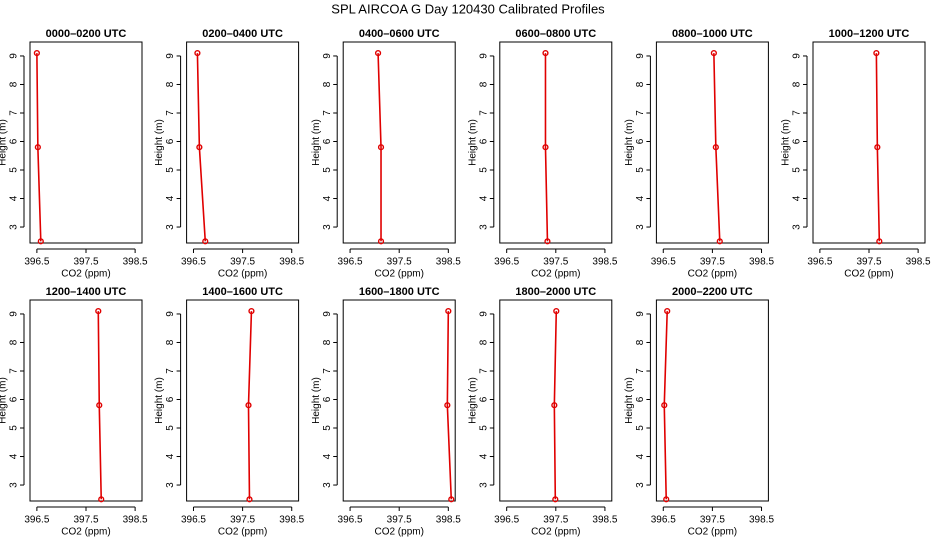  What do you see at coordinates (242, 292) in the screenshot?
I see `panel-title: 1400–1600 UTC` at bounding box center [242, 292].